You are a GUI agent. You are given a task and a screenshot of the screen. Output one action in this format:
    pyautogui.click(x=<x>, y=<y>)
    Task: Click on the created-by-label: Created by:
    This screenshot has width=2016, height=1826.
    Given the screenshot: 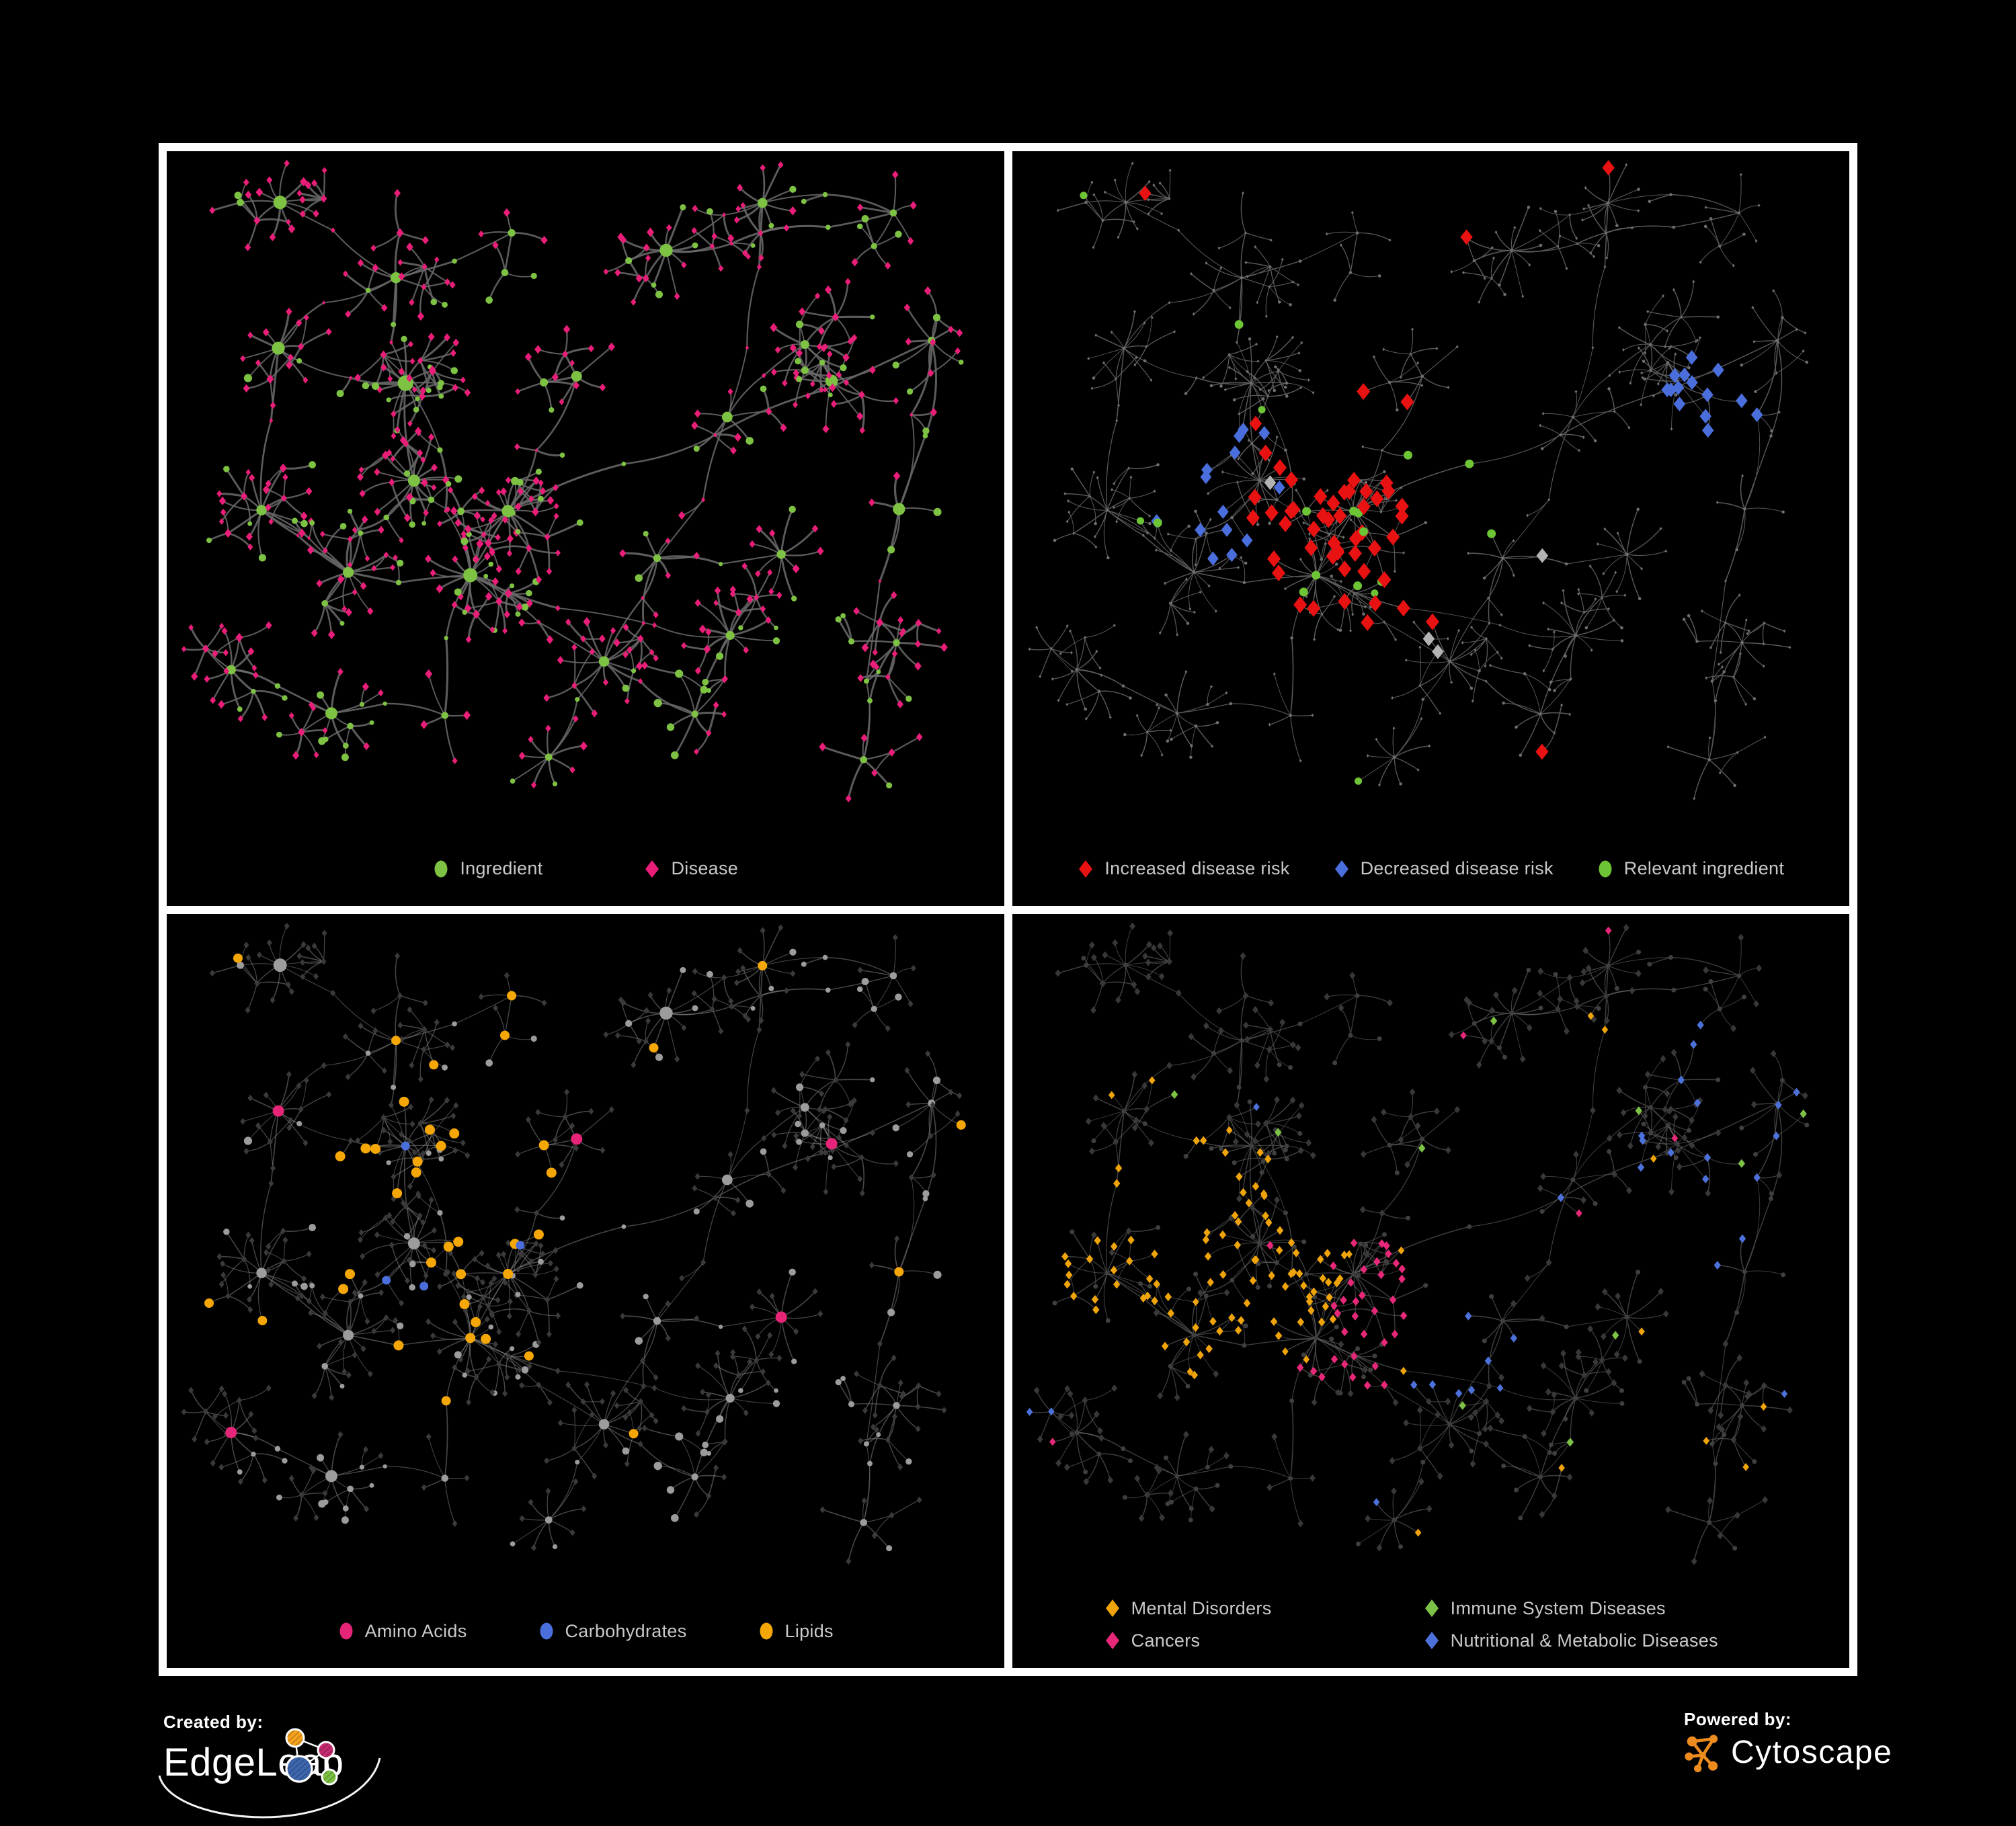 What is the action you would take?
    pyautogui.click(x=213, y=1722)
    